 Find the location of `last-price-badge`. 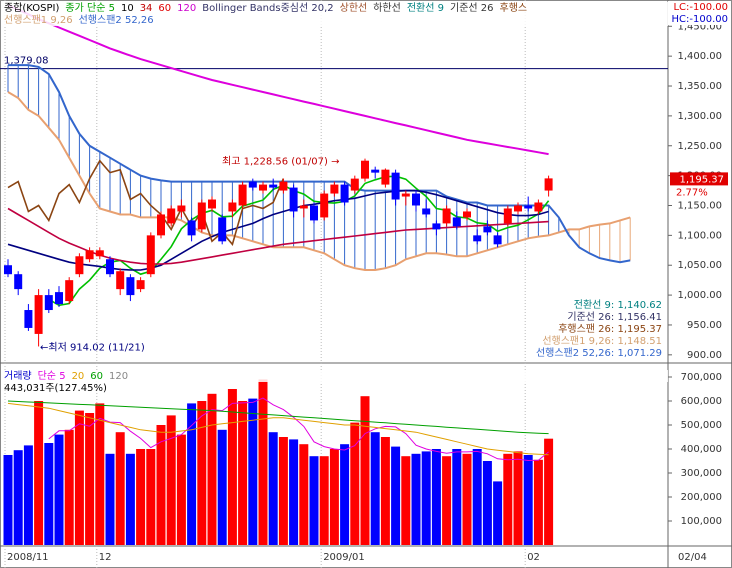

last-price-badge is located at coordinates (699, 179).